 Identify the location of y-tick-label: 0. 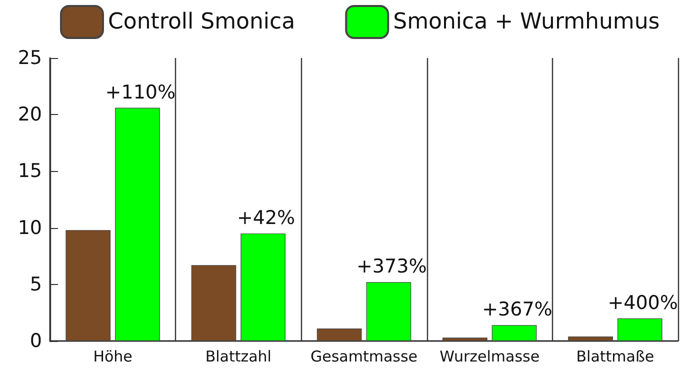
(36, 341).